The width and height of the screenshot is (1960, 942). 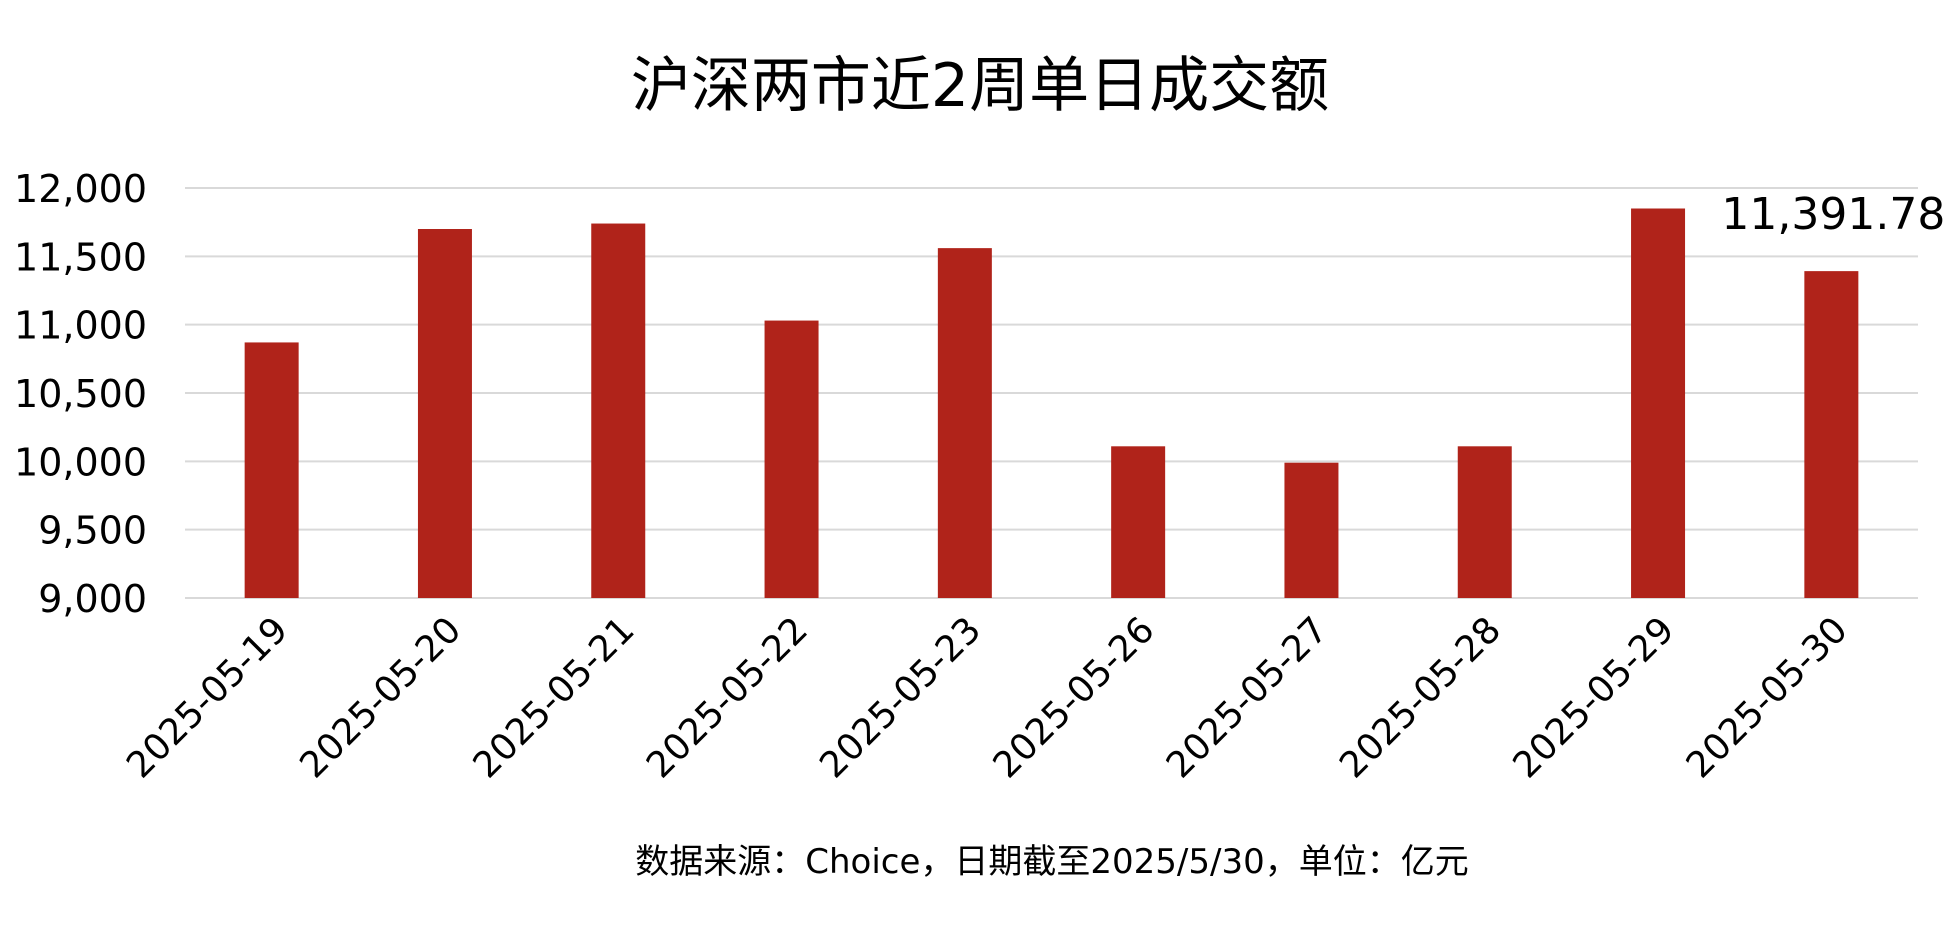 I want to click on y-tick-label: 11,000, so click(x=80, y=326).